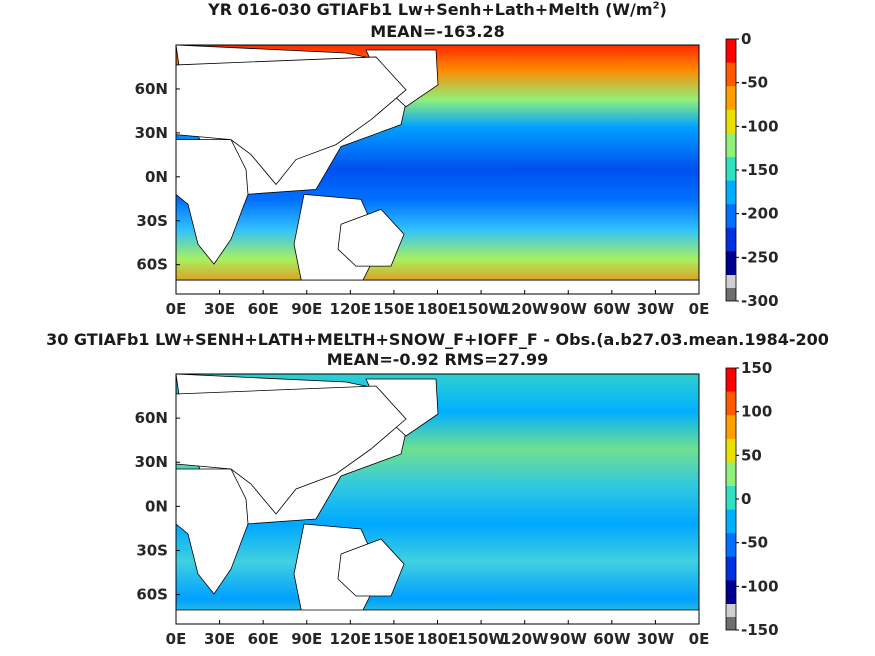  Describe the element at coordinates (612, 639) in the screenshot. I see `chart2-x-tick-label: 60W` at that location.